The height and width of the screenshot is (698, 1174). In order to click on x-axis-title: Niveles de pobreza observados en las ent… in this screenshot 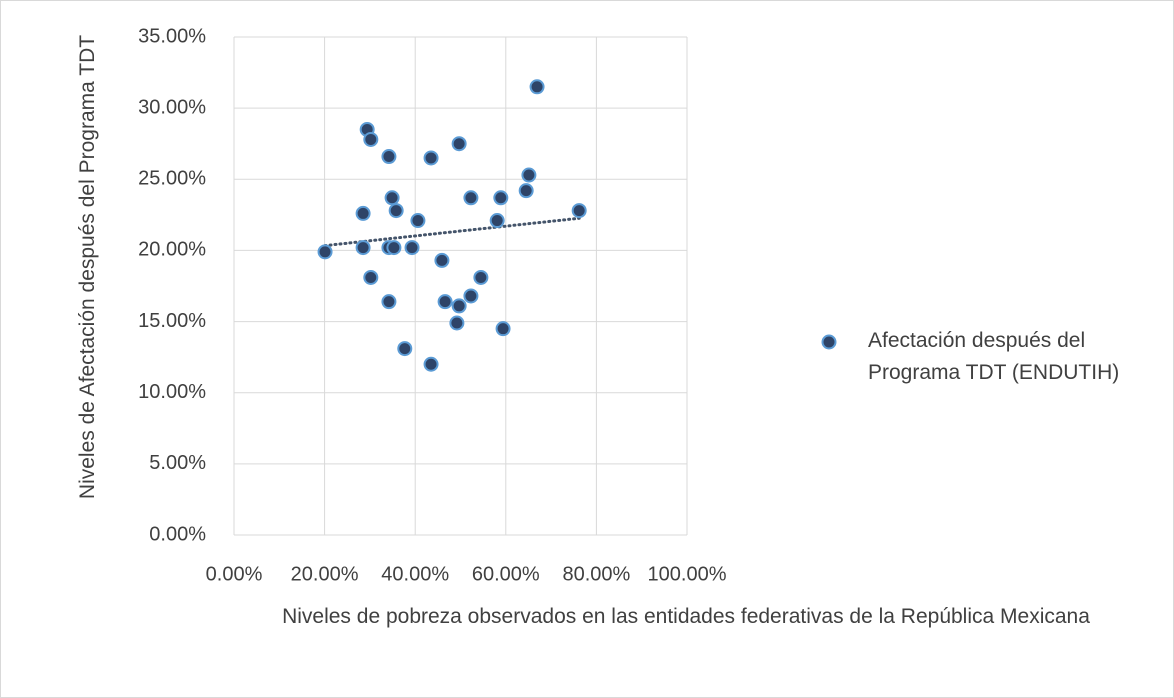, I will do `click(686, 616)`.